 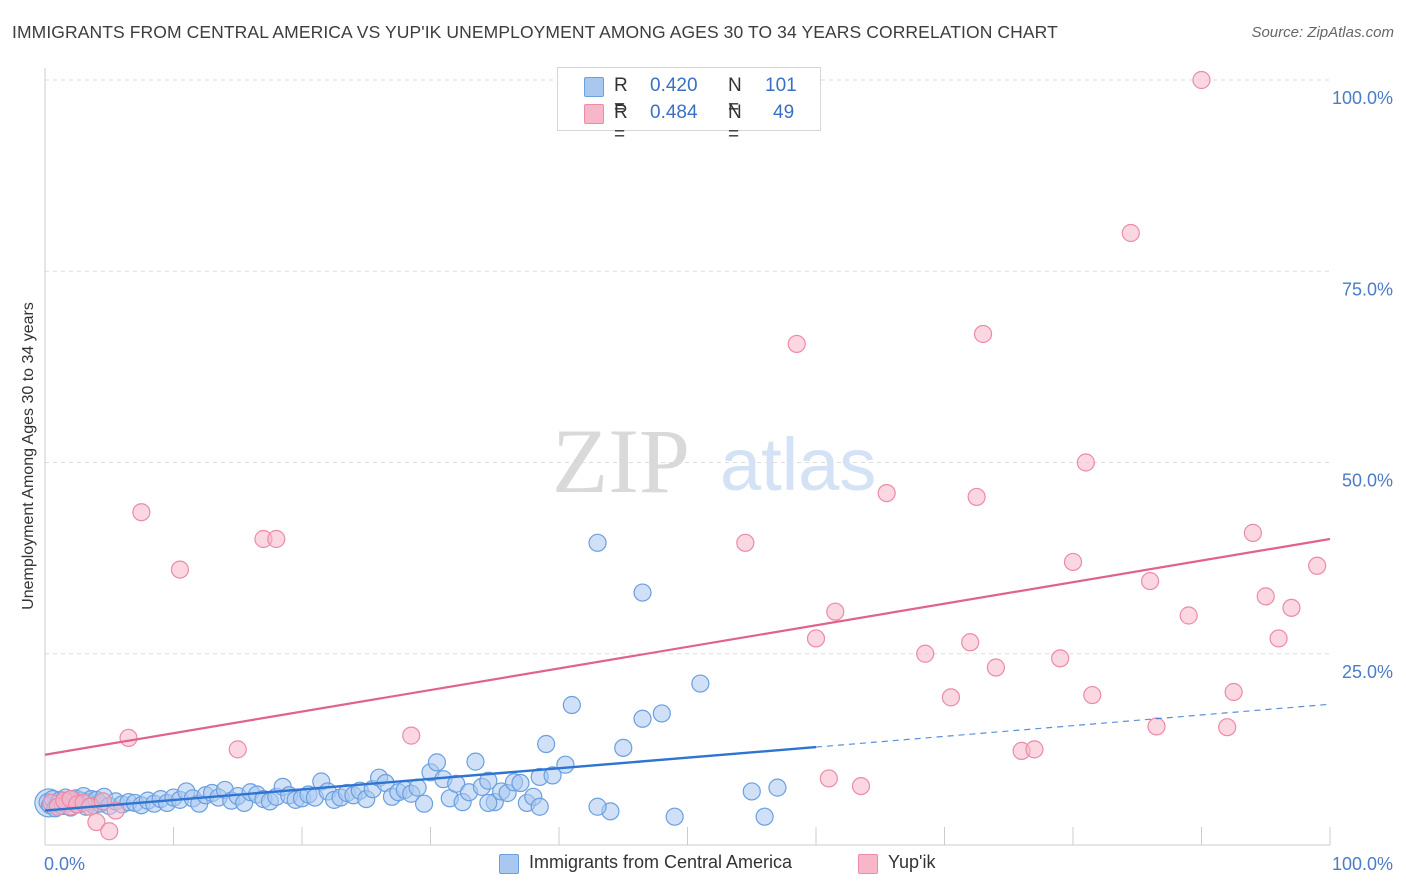 What do you see at coordinates (1073, 725) in the screenshot?
I see `trend-line-immigrants-extrapolated` at bounding box center [1073, 725].